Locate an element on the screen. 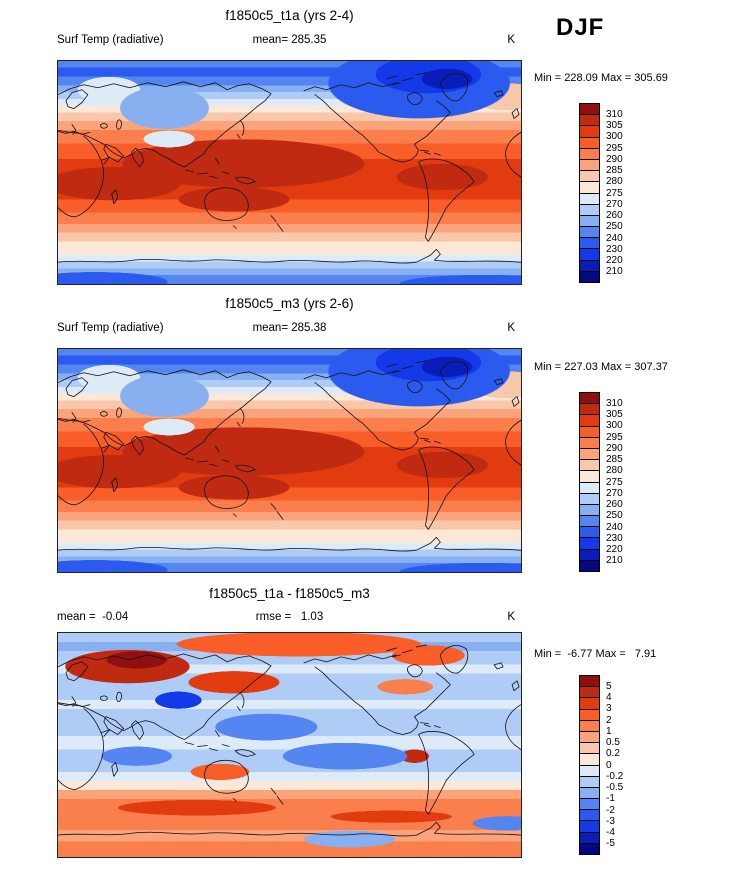  colorbar-tick-label: -3 is located at coordinates (610, 821).